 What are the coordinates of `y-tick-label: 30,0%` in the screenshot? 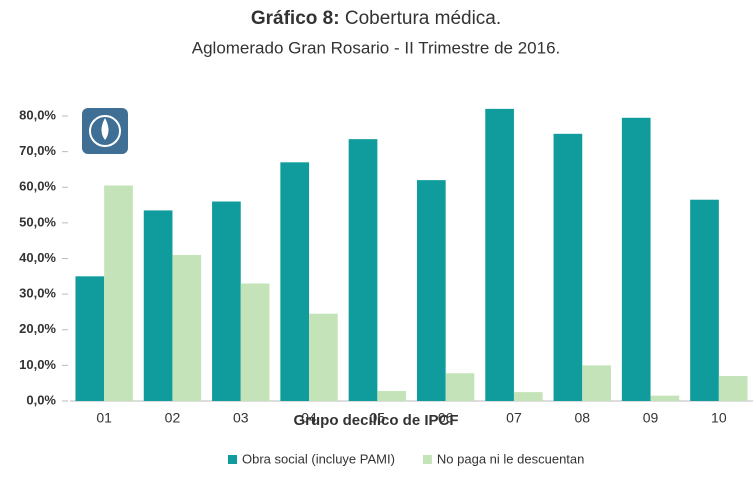 It's located at (37, 293).